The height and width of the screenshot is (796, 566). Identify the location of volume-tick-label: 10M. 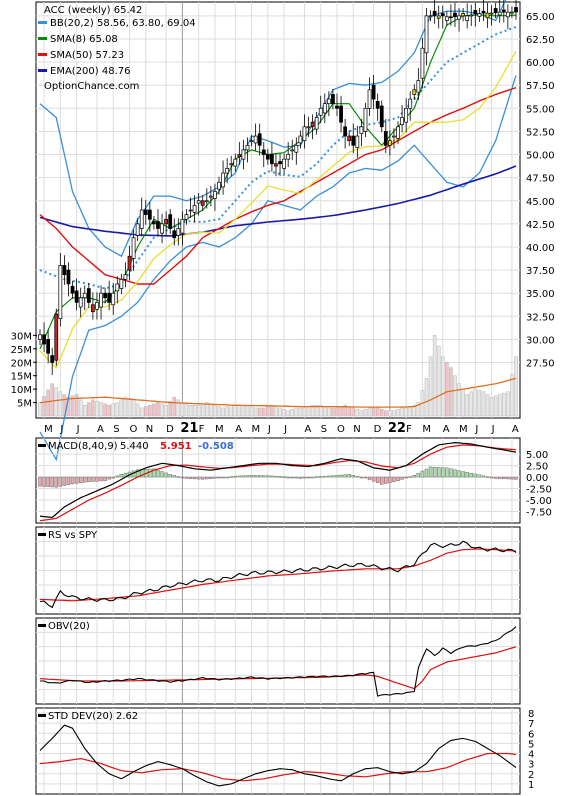
(21, 390).